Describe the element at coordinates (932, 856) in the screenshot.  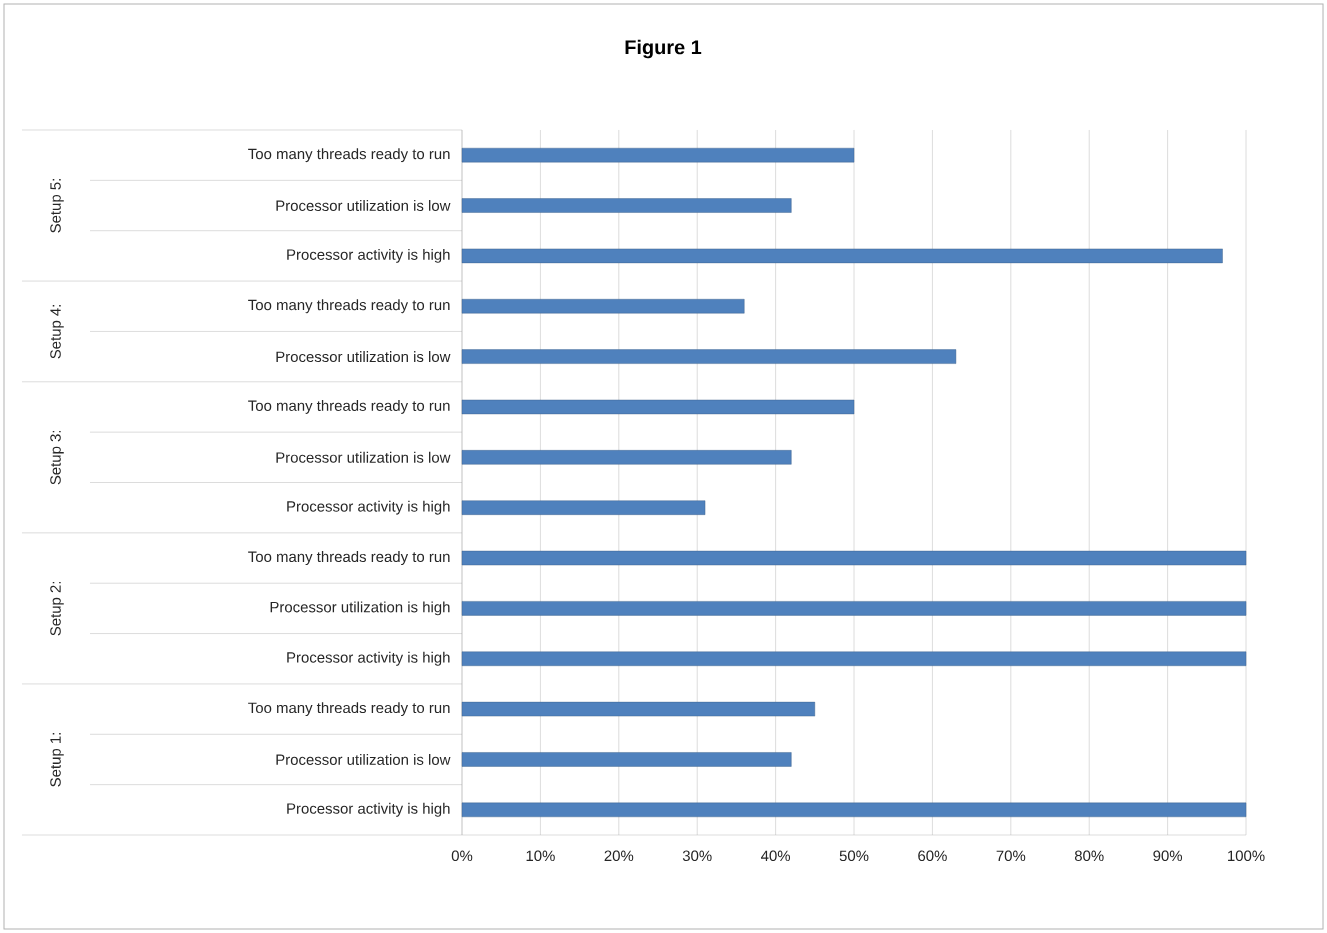
I see `x-tick-label: 60%` at that location.